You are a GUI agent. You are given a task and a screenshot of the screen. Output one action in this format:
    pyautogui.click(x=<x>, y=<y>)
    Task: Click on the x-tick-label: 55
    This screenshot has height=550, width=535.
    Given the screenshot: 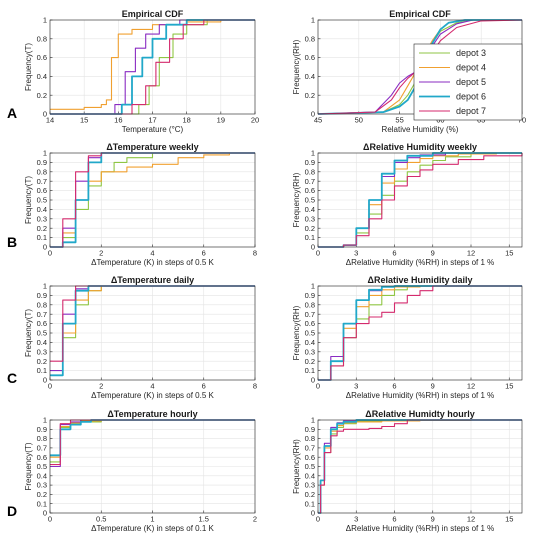 What is the action you would take?
    pyautogui.click(x=399, y=120)
    